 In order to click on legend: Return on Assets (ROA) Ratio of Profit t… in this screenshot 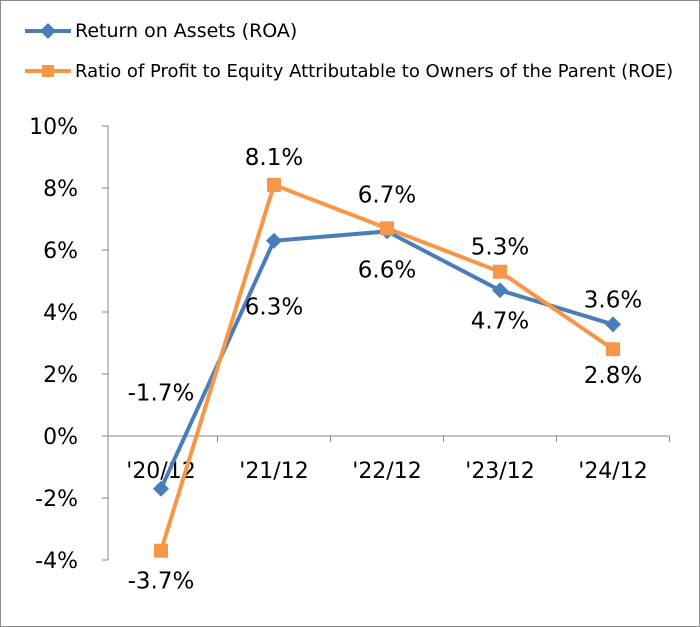, I will do `click(348, 51)`.